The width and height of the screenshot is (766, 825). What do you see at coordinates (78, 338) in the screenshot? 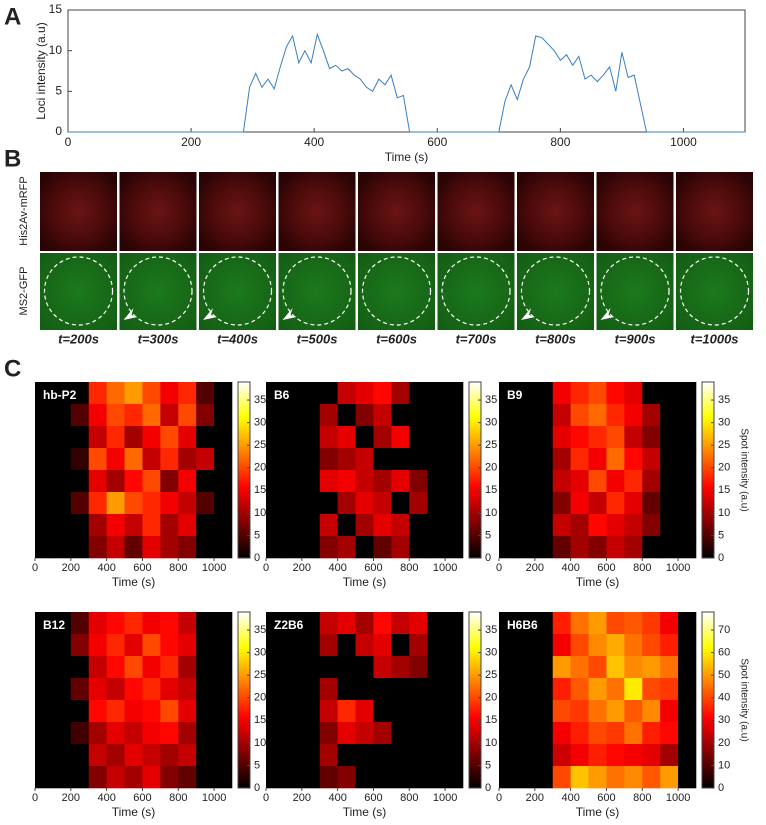
I see `time-label: t=200s` at bounding box center [78, 338].